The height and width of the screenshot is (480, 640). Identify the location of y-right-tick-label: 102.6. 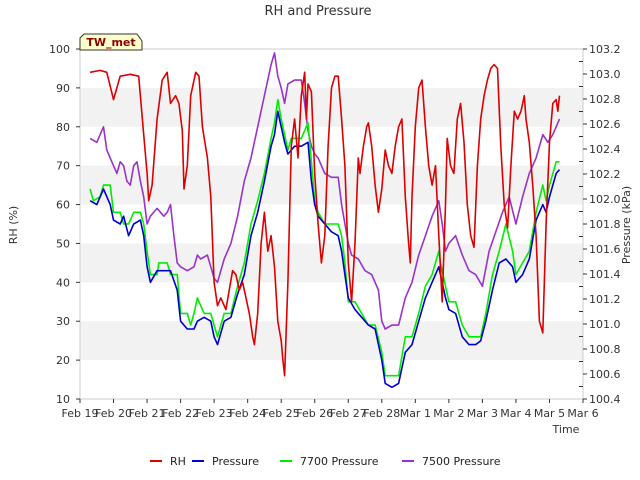
(605, 124).